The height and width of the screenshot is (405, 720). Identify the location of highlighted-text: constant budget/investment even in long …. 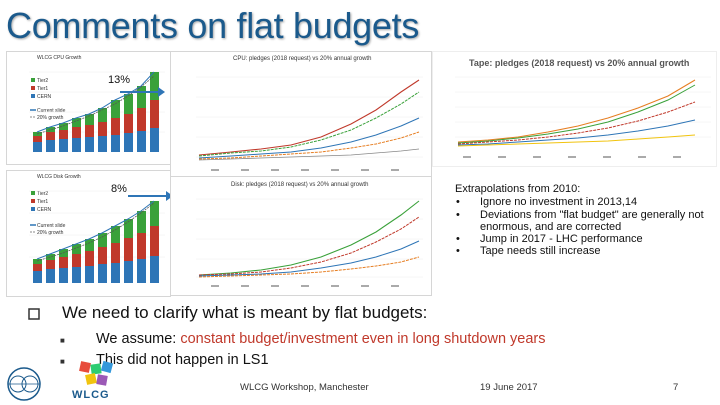
(363, 339).